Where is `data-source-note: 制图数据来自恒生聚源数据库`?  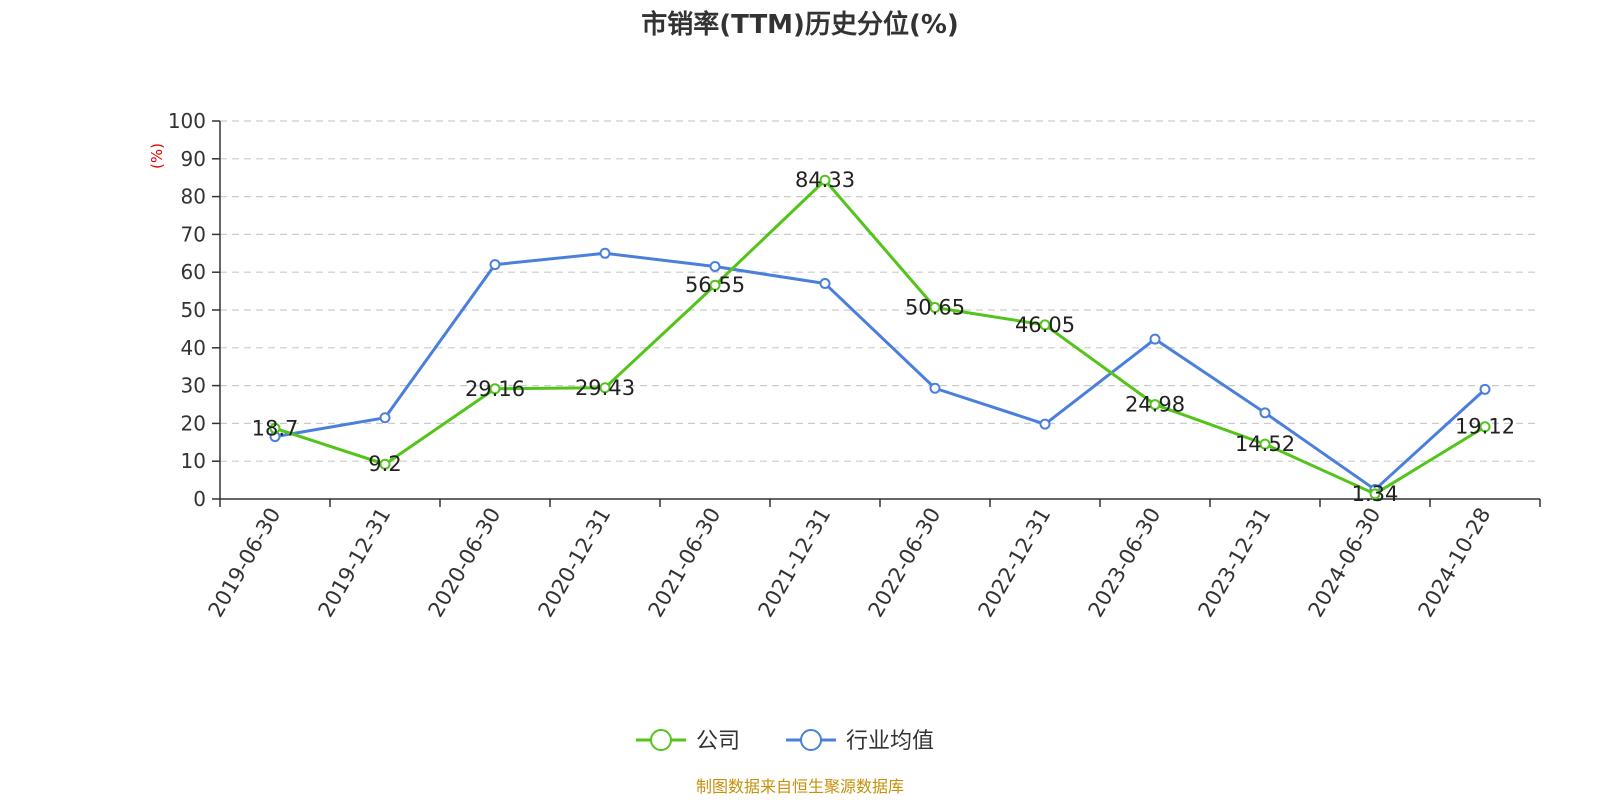 data-source-note: 制图数据来自恒生聚源数据库 is located at coordinates (800, 786).